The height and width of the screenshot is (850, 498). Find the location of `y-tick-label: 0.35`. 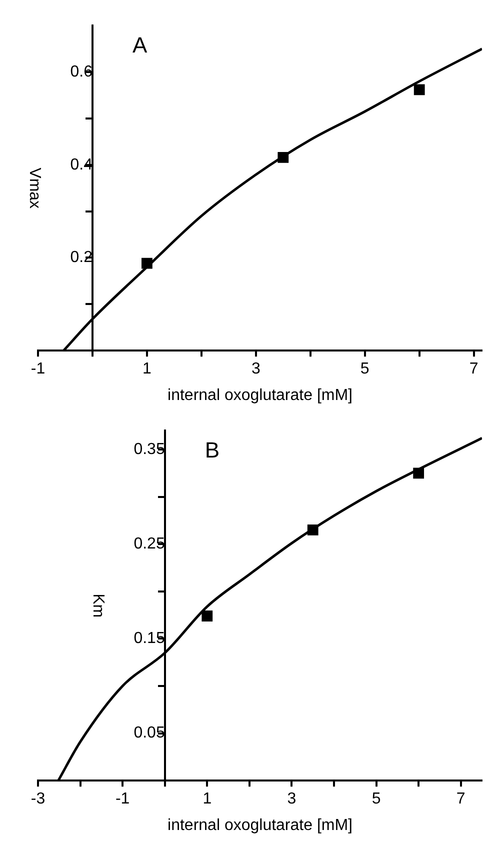

y-tick-label: 0.35 is located at coordinates (149, 449).